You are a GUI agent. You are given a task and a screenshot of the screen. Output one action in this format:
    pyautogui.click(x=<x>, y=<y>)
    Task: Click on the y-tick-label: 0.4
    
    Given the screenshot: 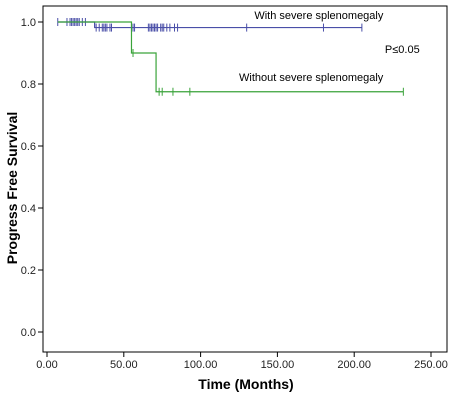 What is the action you would take?
    pyautogui.click(x=28, y=209)
    